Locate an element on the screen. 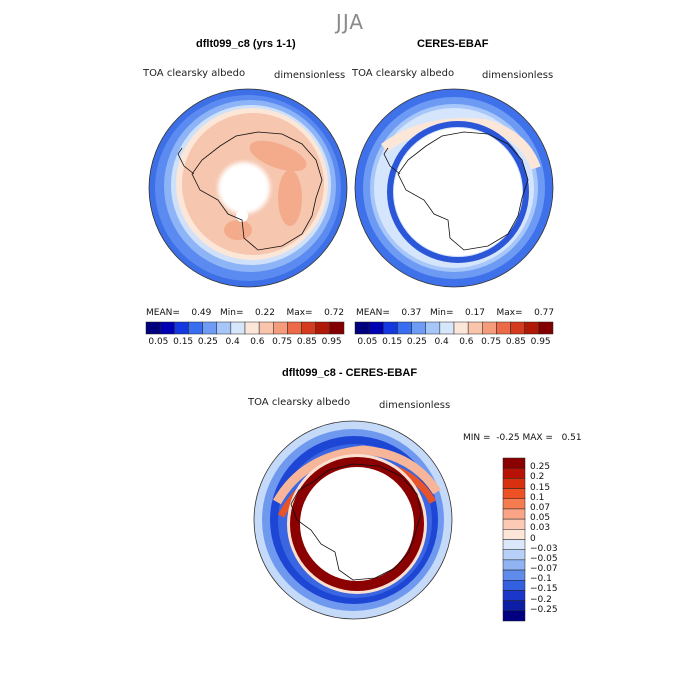  diff-polar-map is located at coordinates (353, 520).